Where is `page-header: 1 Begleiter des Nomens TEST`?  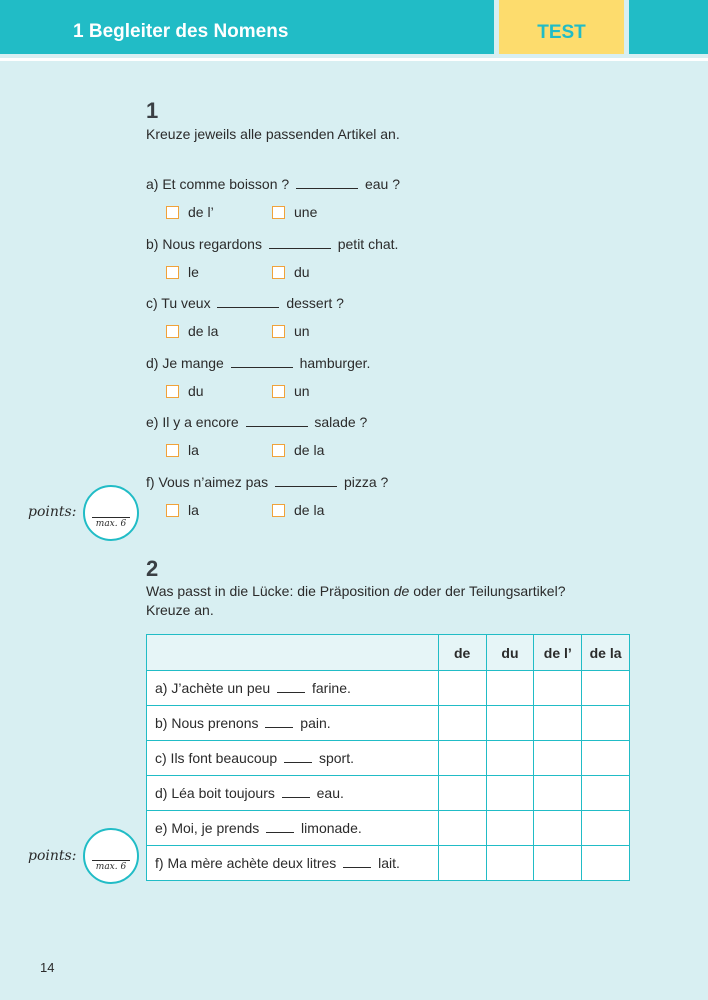
page-header: 1 Begleiter des Nomens TEST is located at coordinates (354, 27).